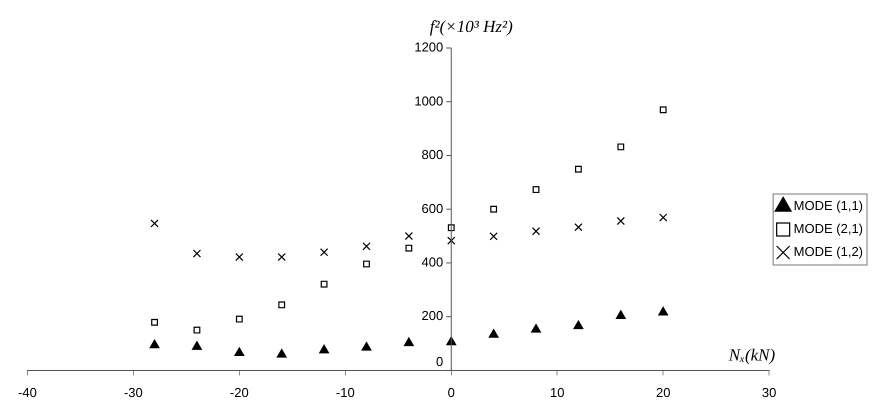 The height and width of the screenshot is (419, 891). I want to click on x-tick-label: -20, so click(239, 392).